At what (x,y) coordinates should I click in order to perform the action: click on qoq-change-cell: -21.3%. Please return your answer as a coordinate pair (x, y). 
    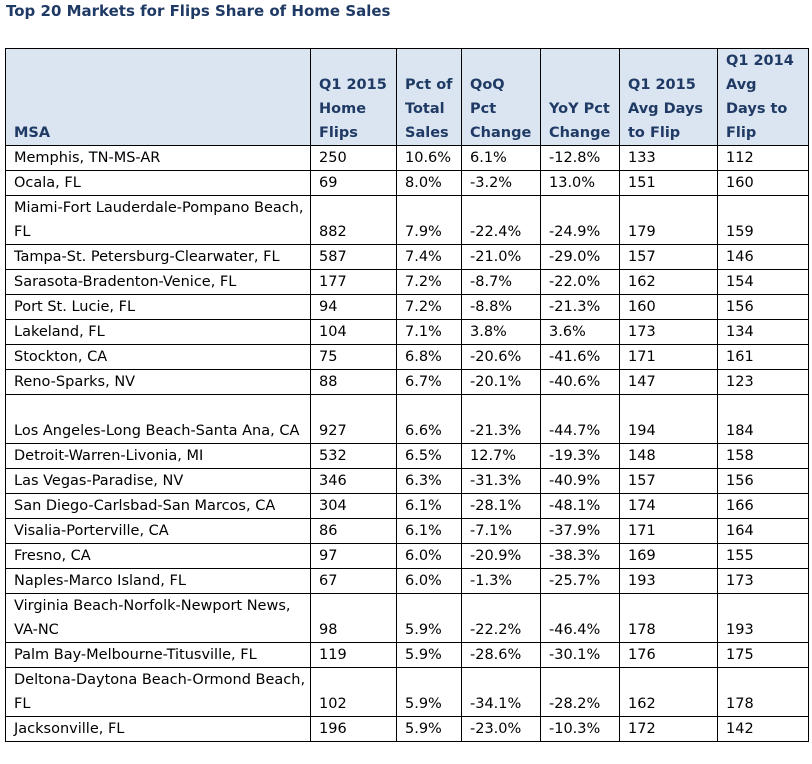
    Looking at the image, I should click on (501, 419).